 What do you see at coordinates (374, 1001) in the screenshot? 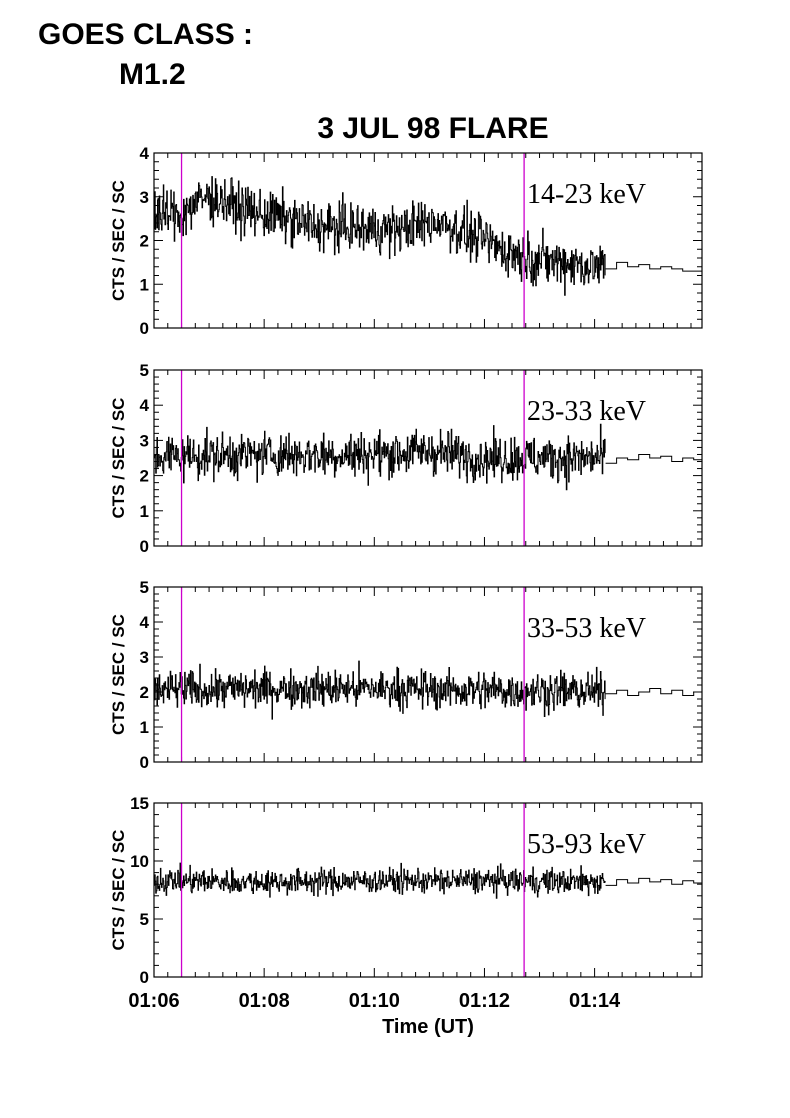
I see `x-tick-label: 01:10` at bounding box center [374, 1001].